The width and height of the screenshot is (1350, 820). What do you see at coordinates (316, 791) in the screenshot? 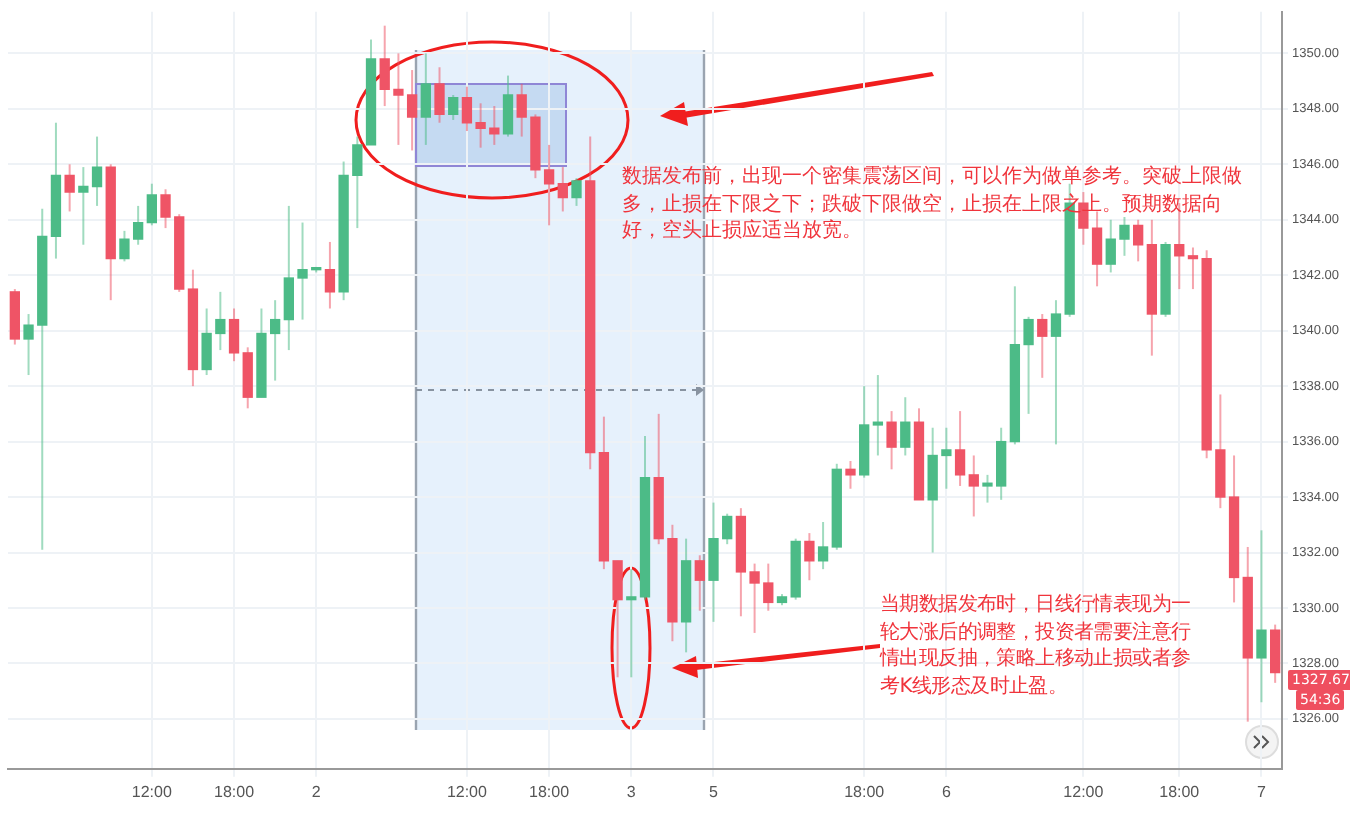
I see `x-tick-label: 2` at bounding box center [316, 791].